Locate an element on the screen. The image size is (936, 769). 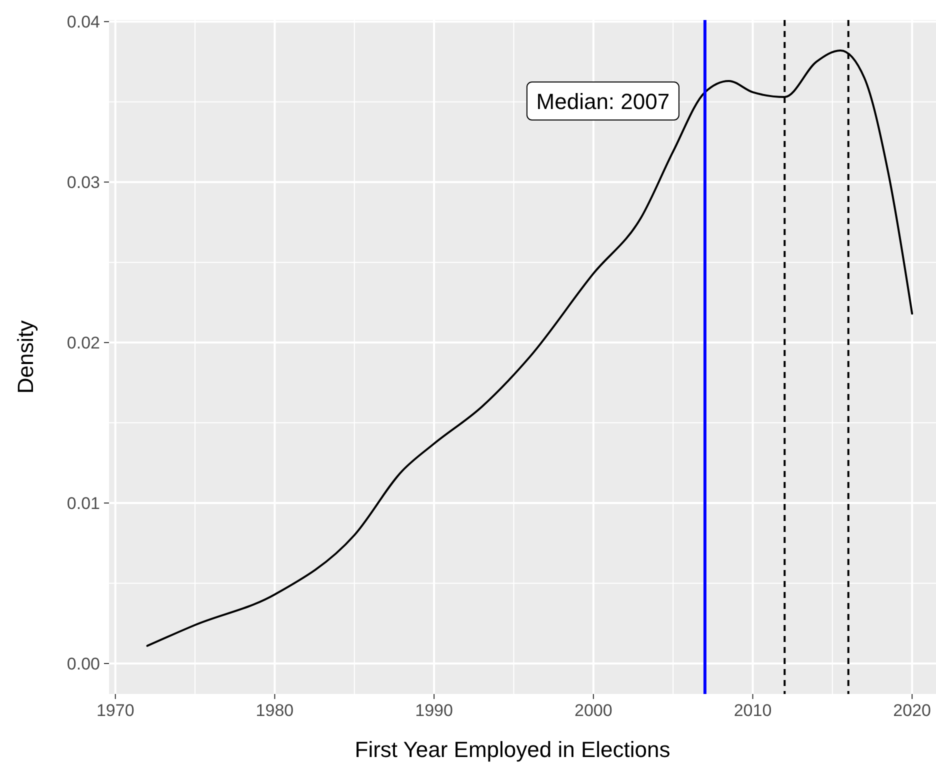
y-tick-label: 0.00 is located at coordinates (83, 664).